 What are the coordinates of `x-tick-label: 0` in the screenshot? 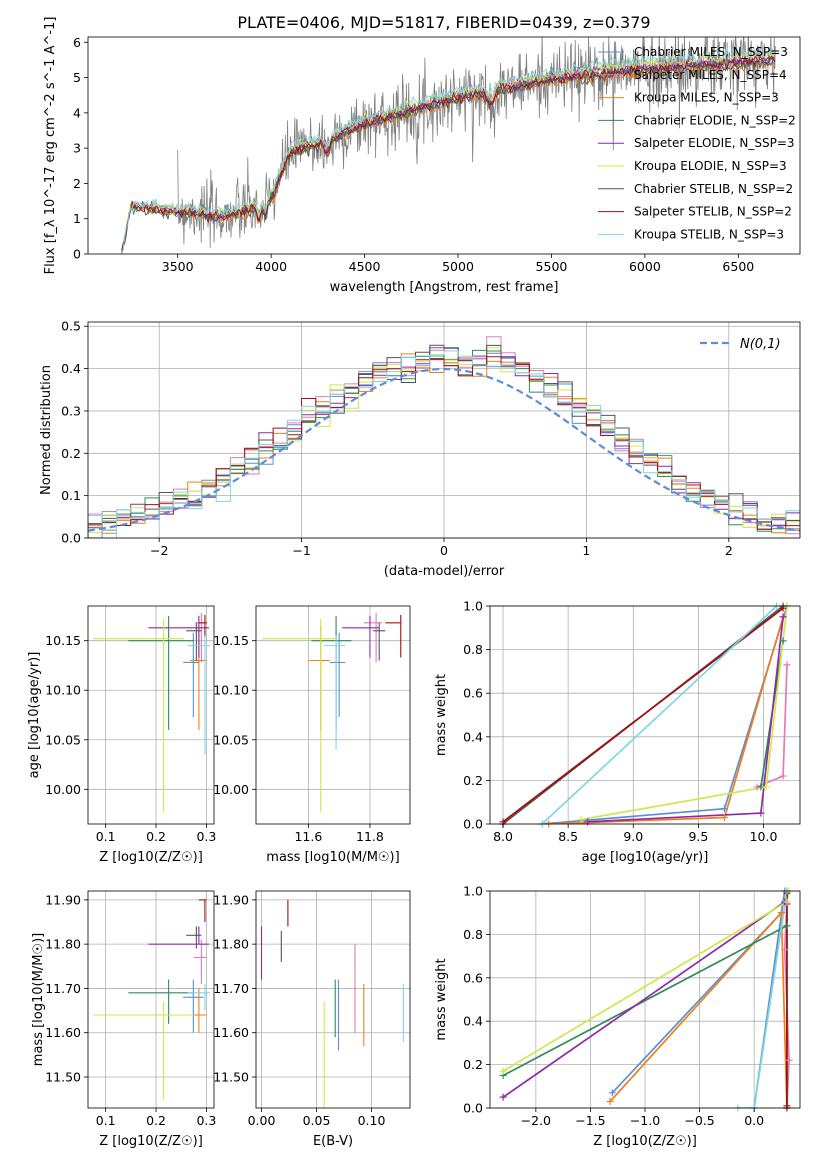 It's located at (444, 550).